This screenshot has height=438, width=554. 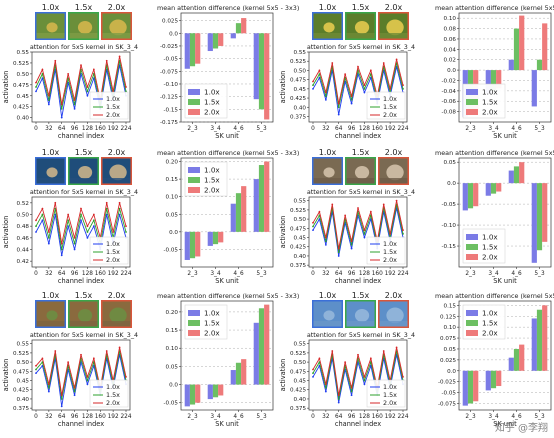 What do you see at coordinates (449, 247) in the screenshot?
I see `y-tick-label: -0.15` at bounding box center [449, 247].